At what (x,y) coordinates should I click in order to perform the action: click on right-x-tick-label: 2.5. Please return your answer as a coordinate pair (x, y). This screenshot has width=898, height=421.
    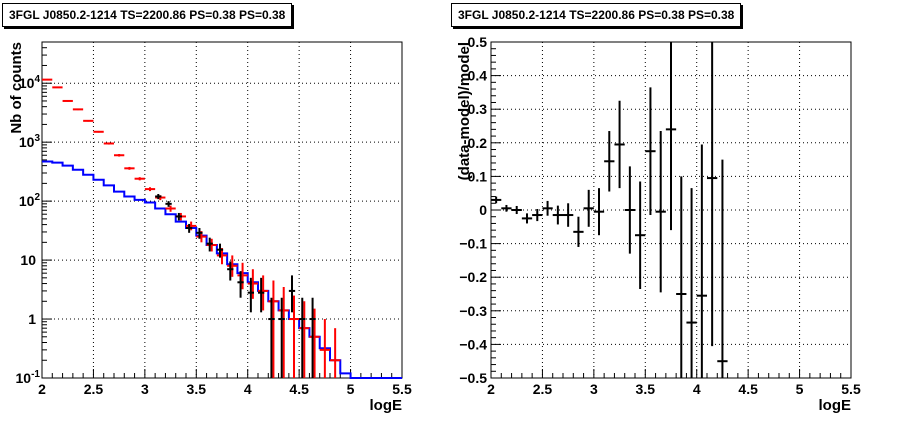
    Looking at the image, I should click on (543, 389).